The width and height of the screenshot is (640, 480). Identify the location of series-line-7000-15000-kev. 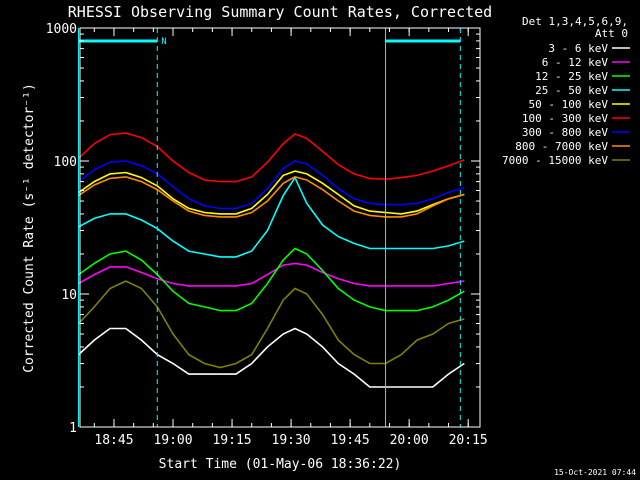
(271, 324).